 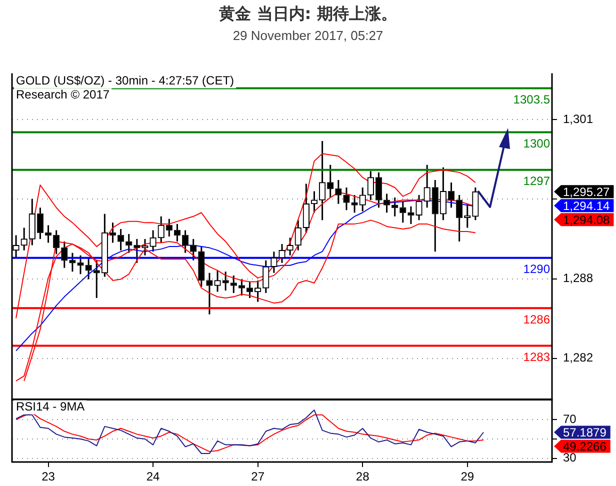 I want to click on x-tick-label: 28, so click(x=363, y=477).